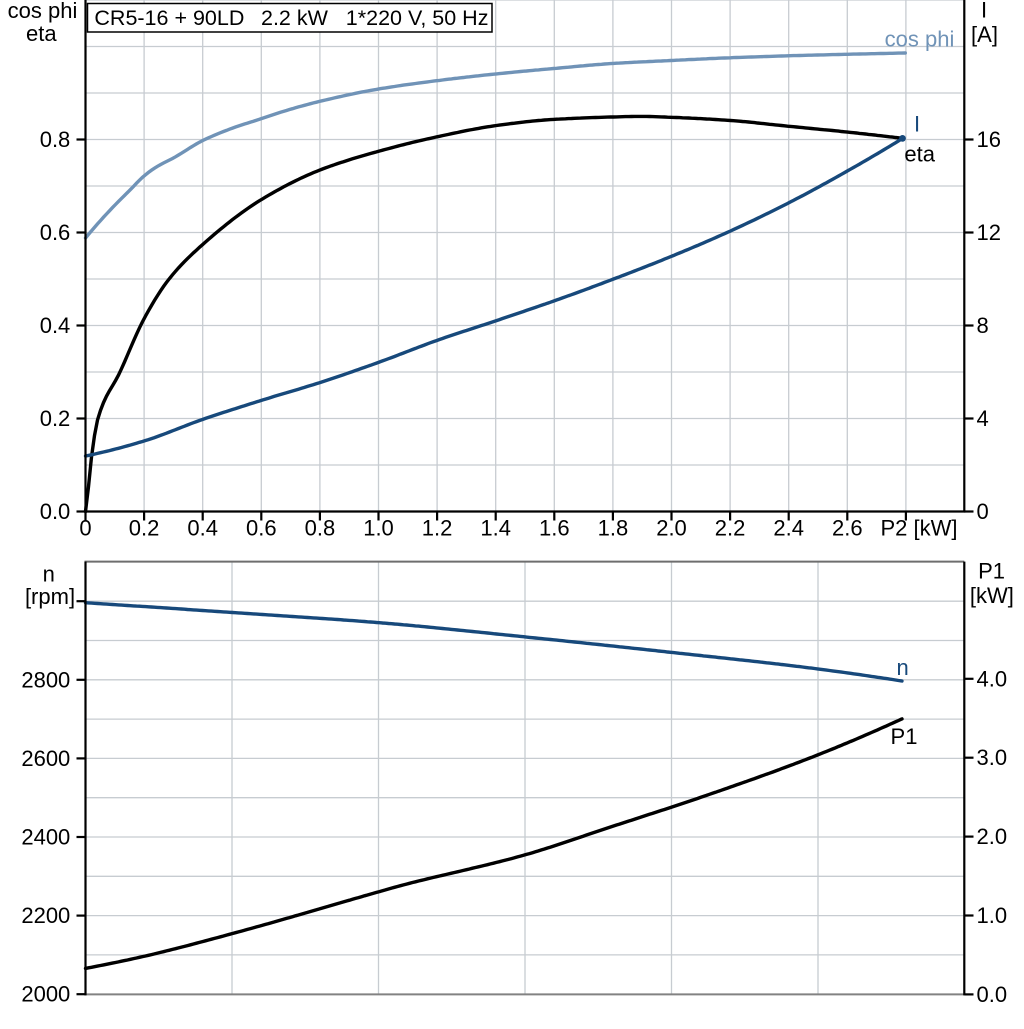 The image size is (1024, 1029). Describe the element at coordinates (918, 528) in the screenshot. I see `svg-text: P2 [kW]` at that location.